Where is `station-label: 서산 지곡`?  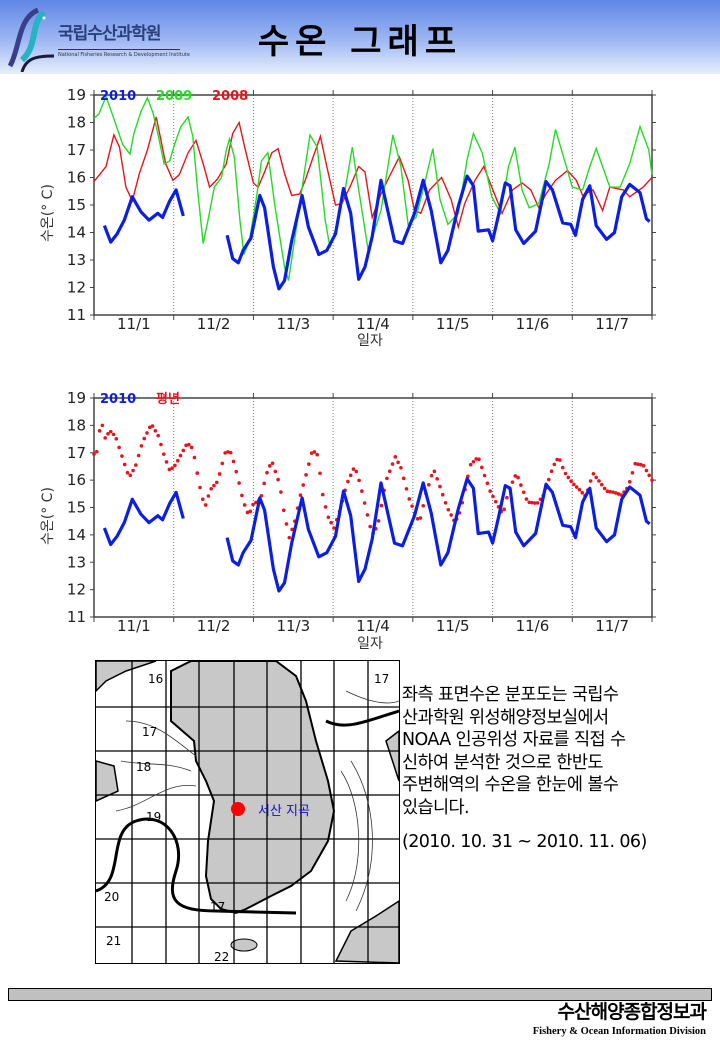
station-label: 서산 지곡 is located at coordinates (284, 811).